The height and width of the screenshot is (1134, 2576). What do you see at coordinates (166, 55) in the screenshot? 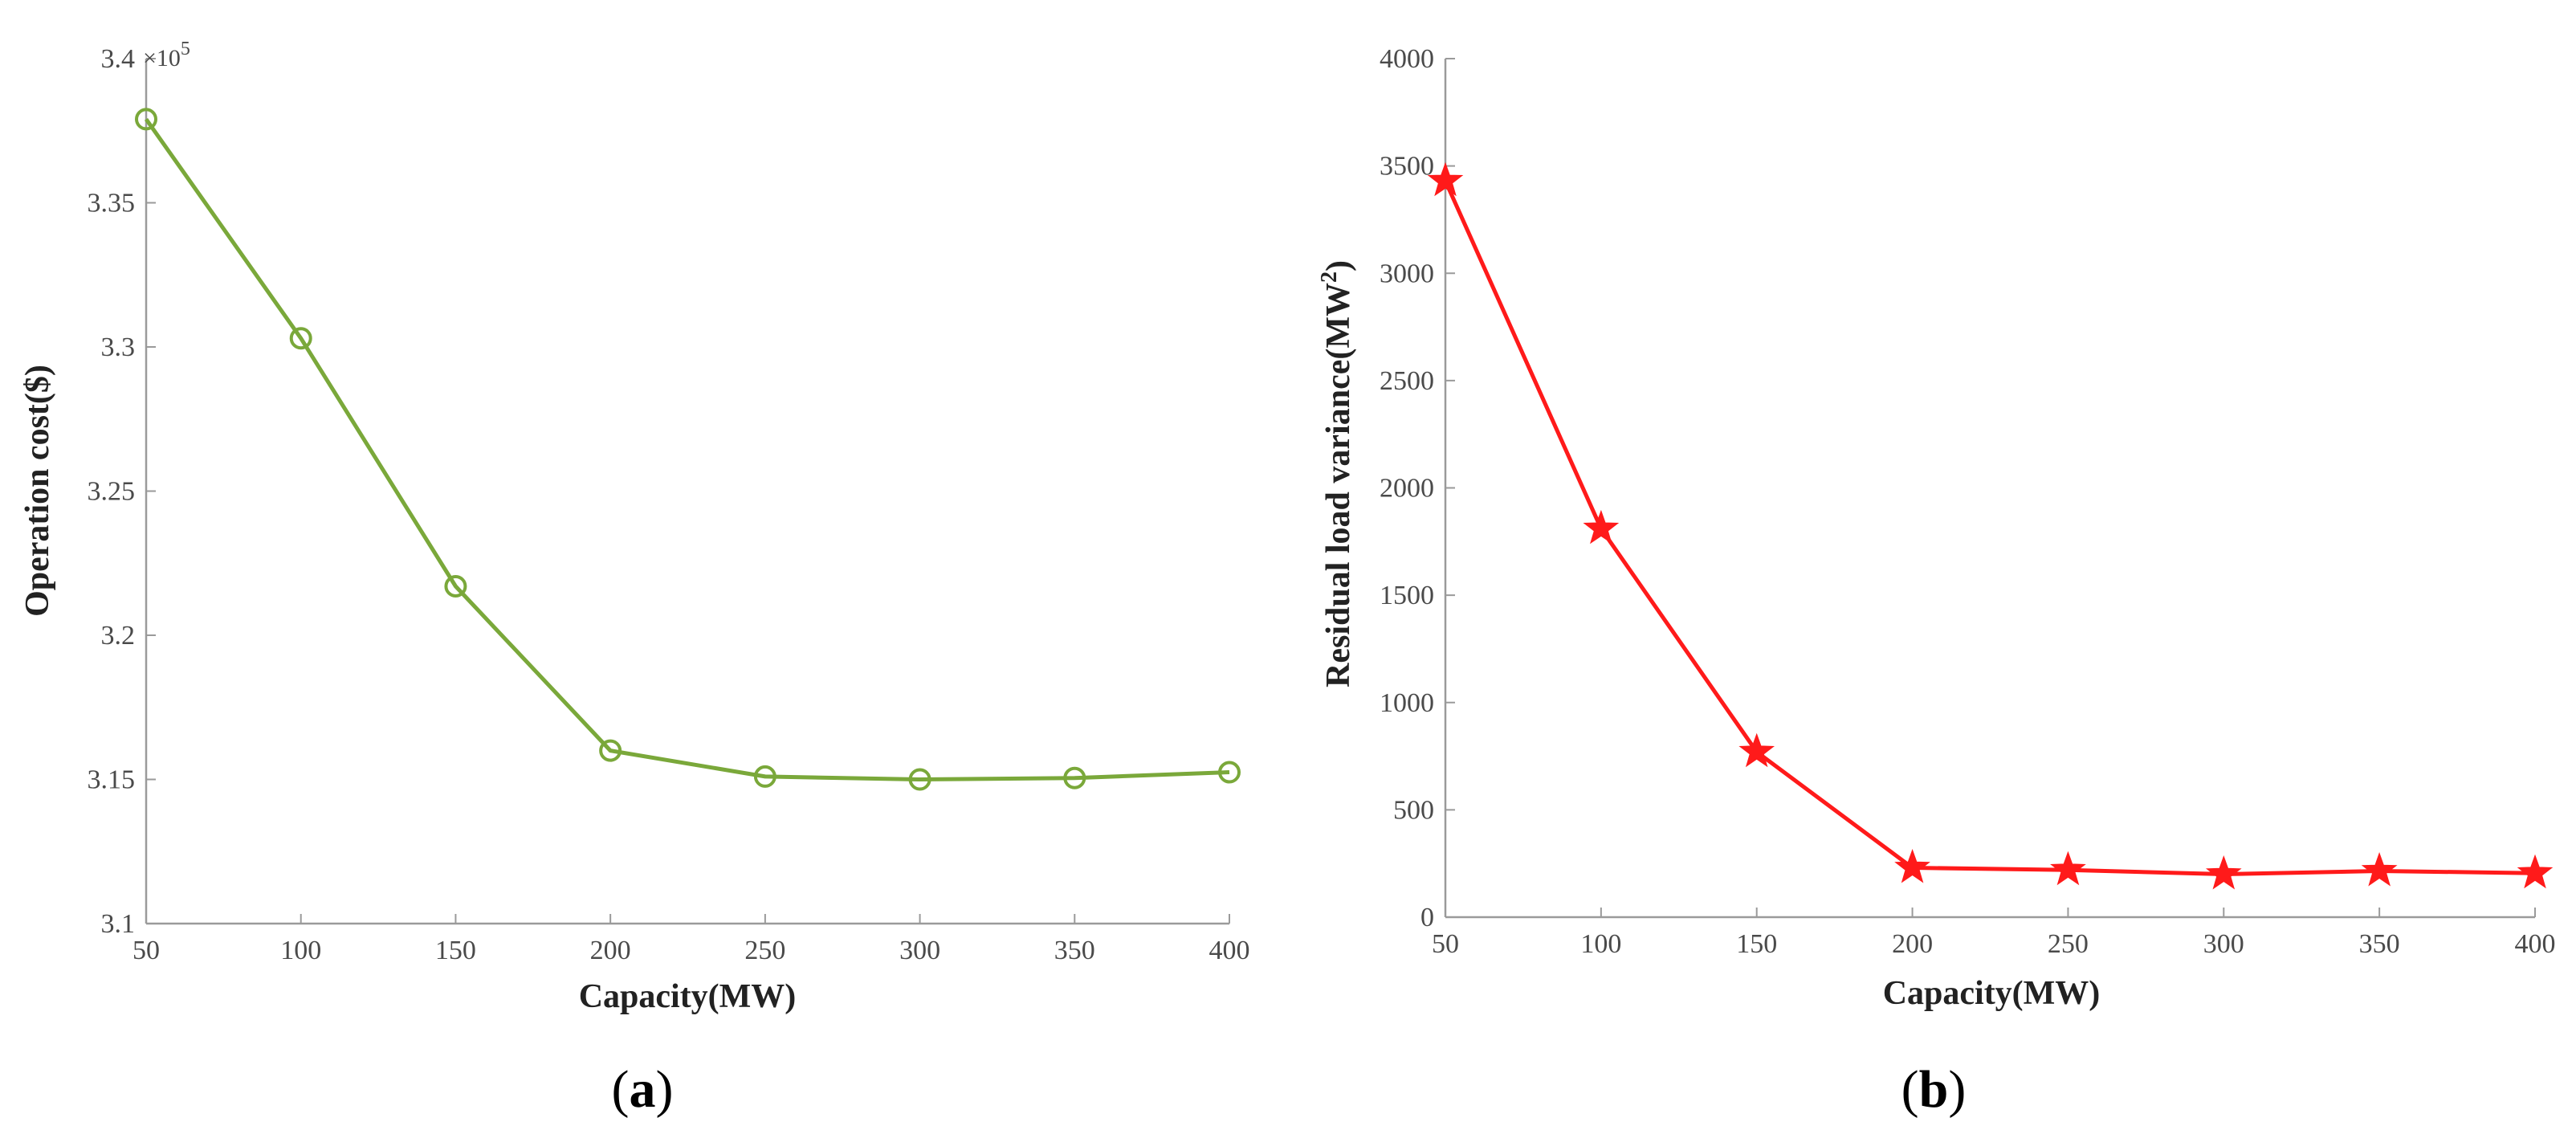
I see `chart-a-y-multiplier: ×10⁵` at bounding box center [166, 55].